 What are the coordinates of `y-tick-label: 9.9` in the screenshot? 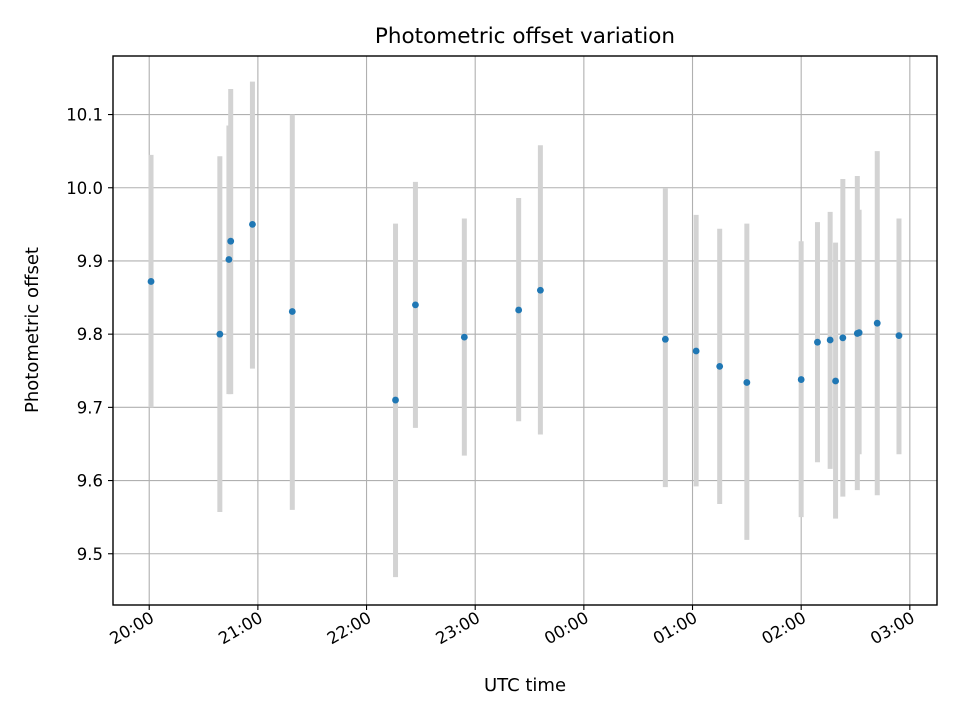 It's located at (90, 261).